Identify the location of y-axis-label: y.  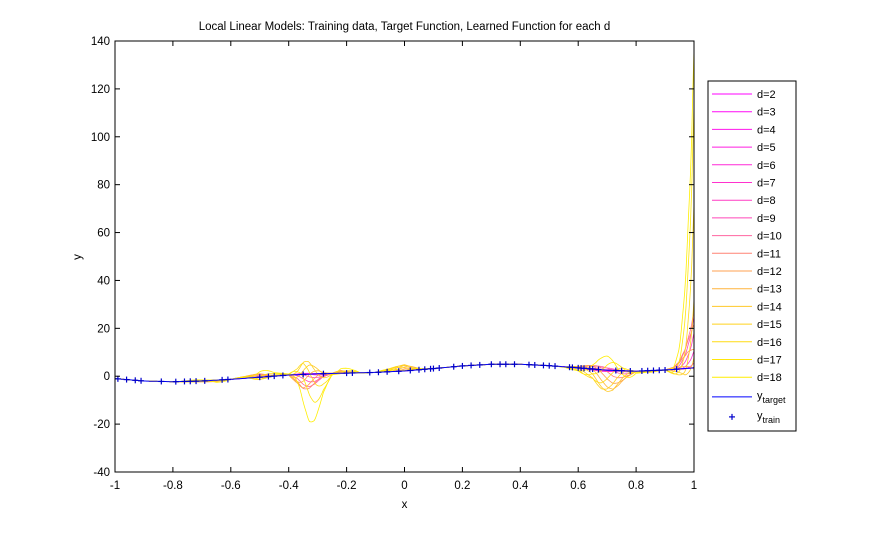
(78, 257).